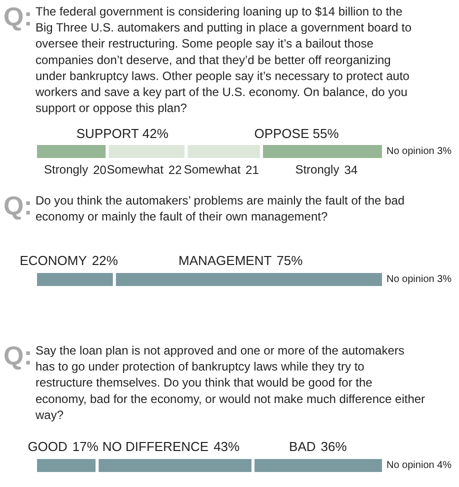 This screenshot has height=487, width=459. Describe the element at coordinates (48, 446) in the screenshot. I see `series-label: GOOD` at that location.